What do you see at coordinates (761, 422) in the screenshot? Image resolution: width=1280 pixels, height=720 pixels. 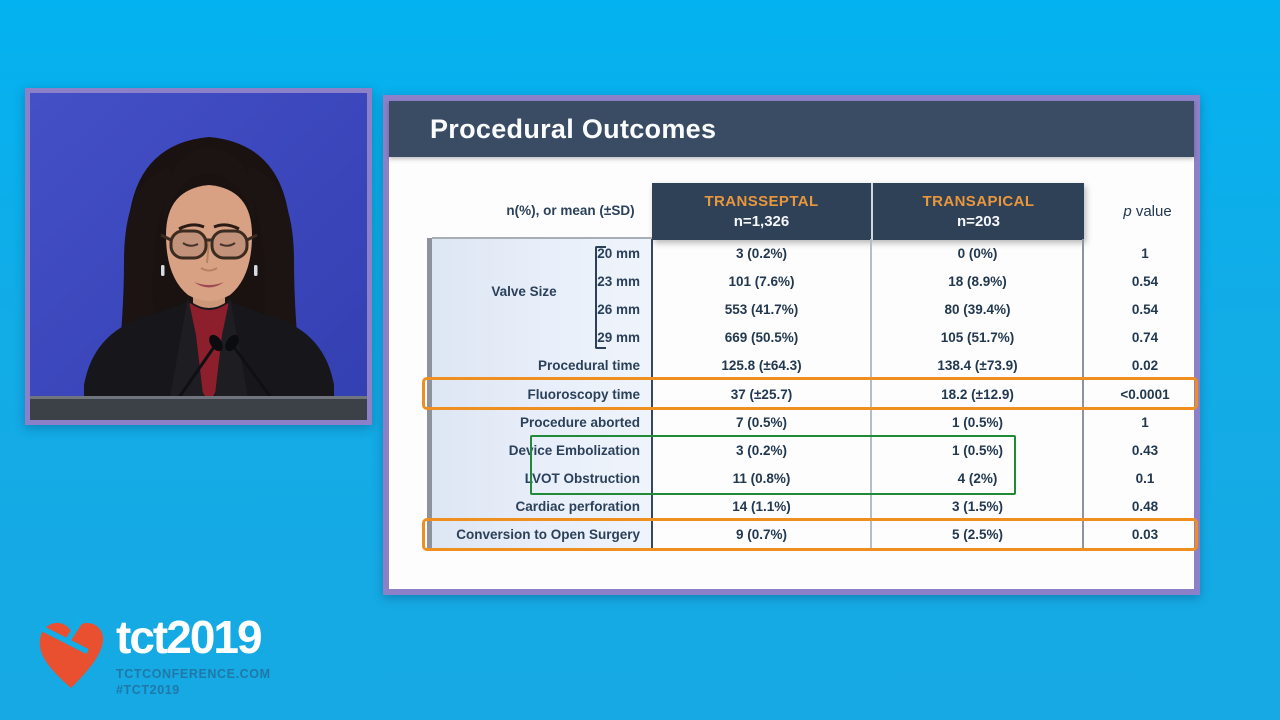 I see `table-cell-ts: 7 (0.5%)` at bounding box center [761, 422].